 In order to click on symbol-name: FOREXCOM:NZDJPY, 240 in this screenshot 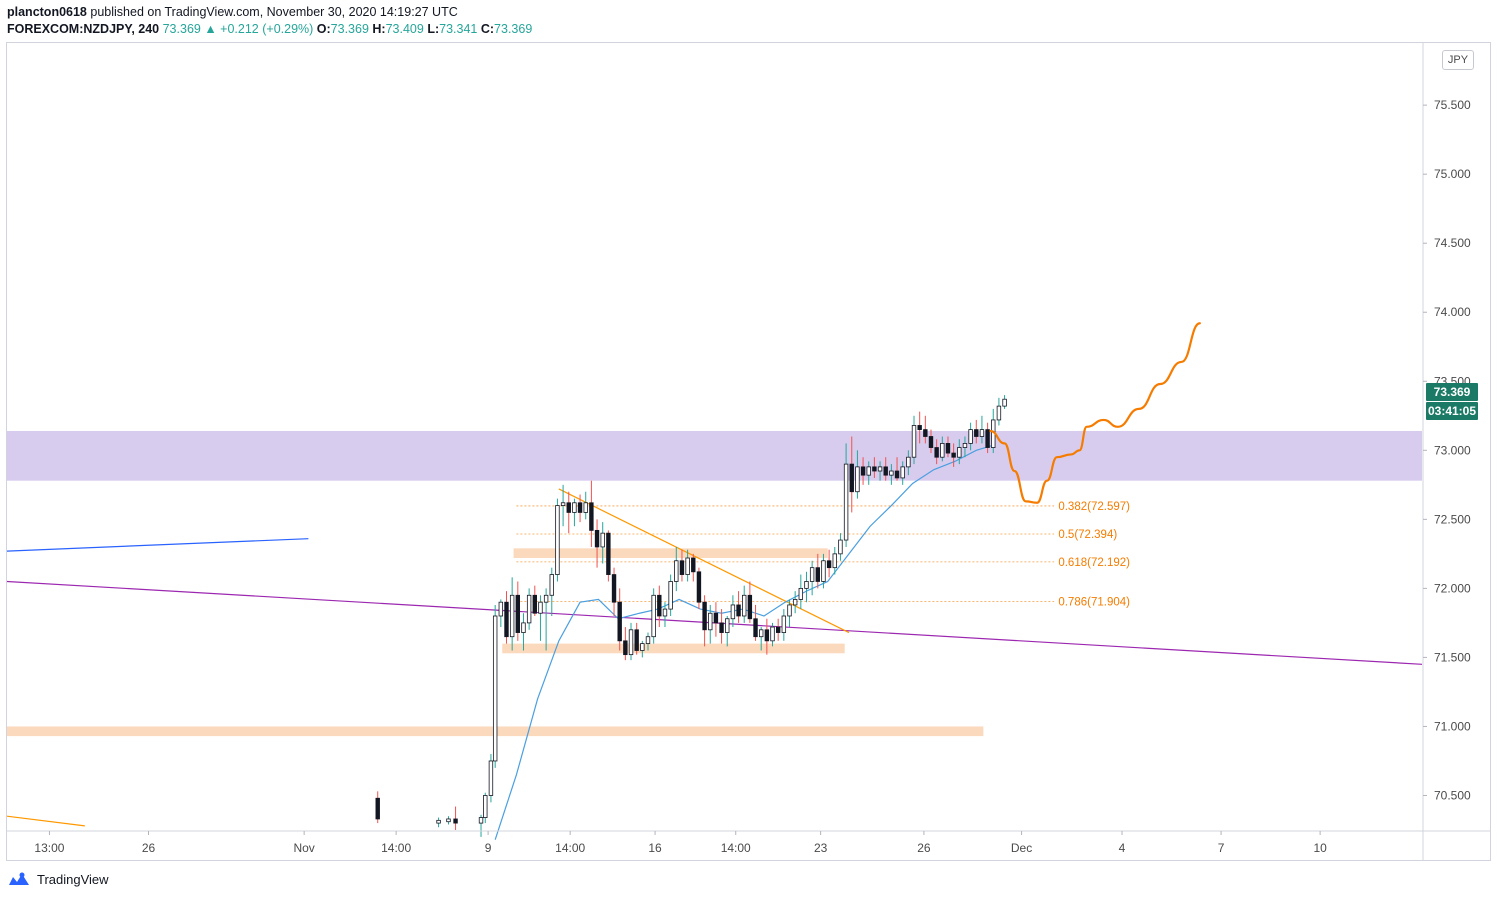, I will do `click(83, 29)`.